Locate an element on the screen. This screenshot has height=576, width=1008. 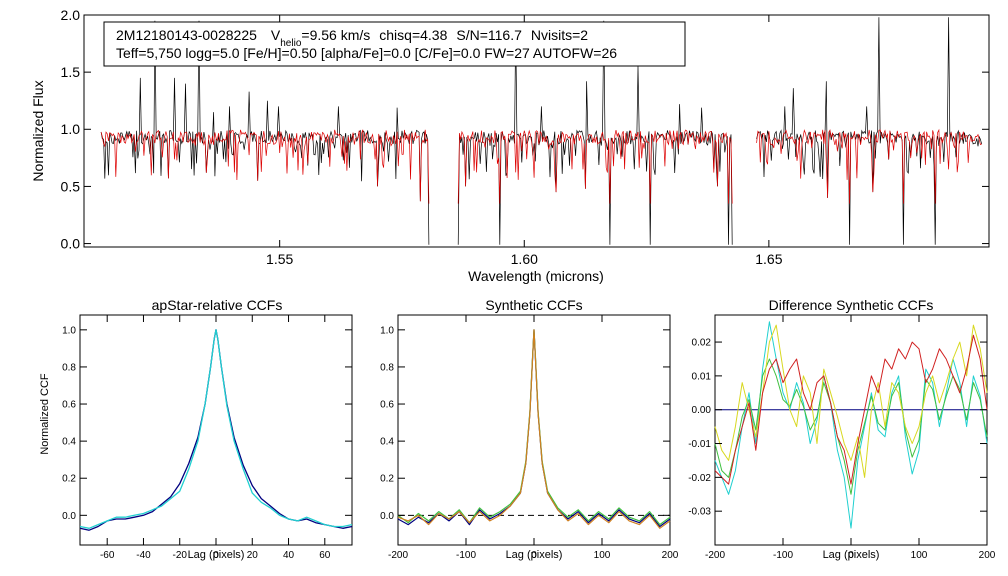
apstar-ccf-y-tick-label: 0.4 is located at coordinates (69, 442).